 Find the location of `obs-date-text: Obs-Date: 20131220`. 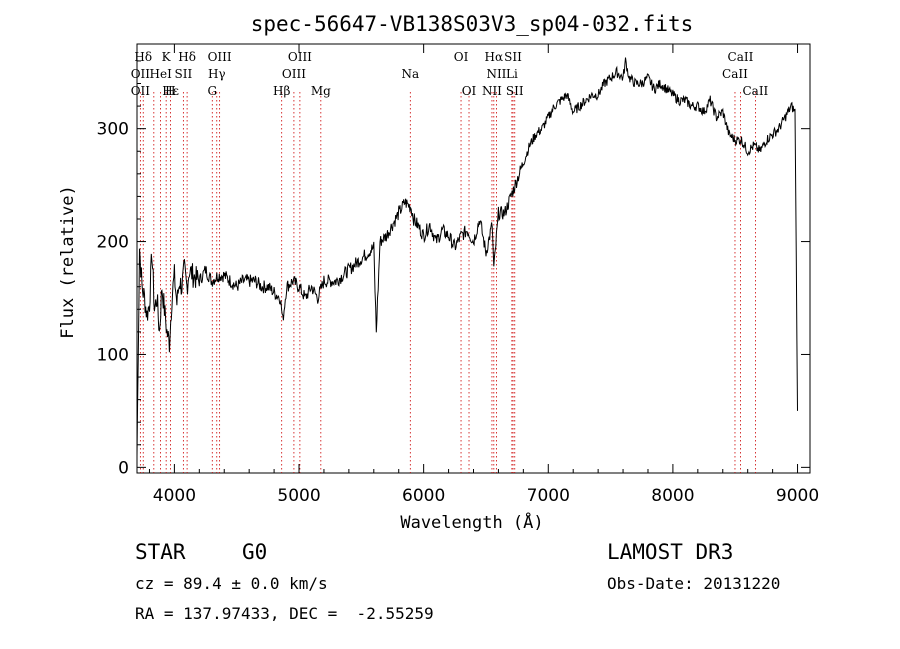

obs-date-text: Obs-Date: 20131220 is located at coordinates (694, 583).